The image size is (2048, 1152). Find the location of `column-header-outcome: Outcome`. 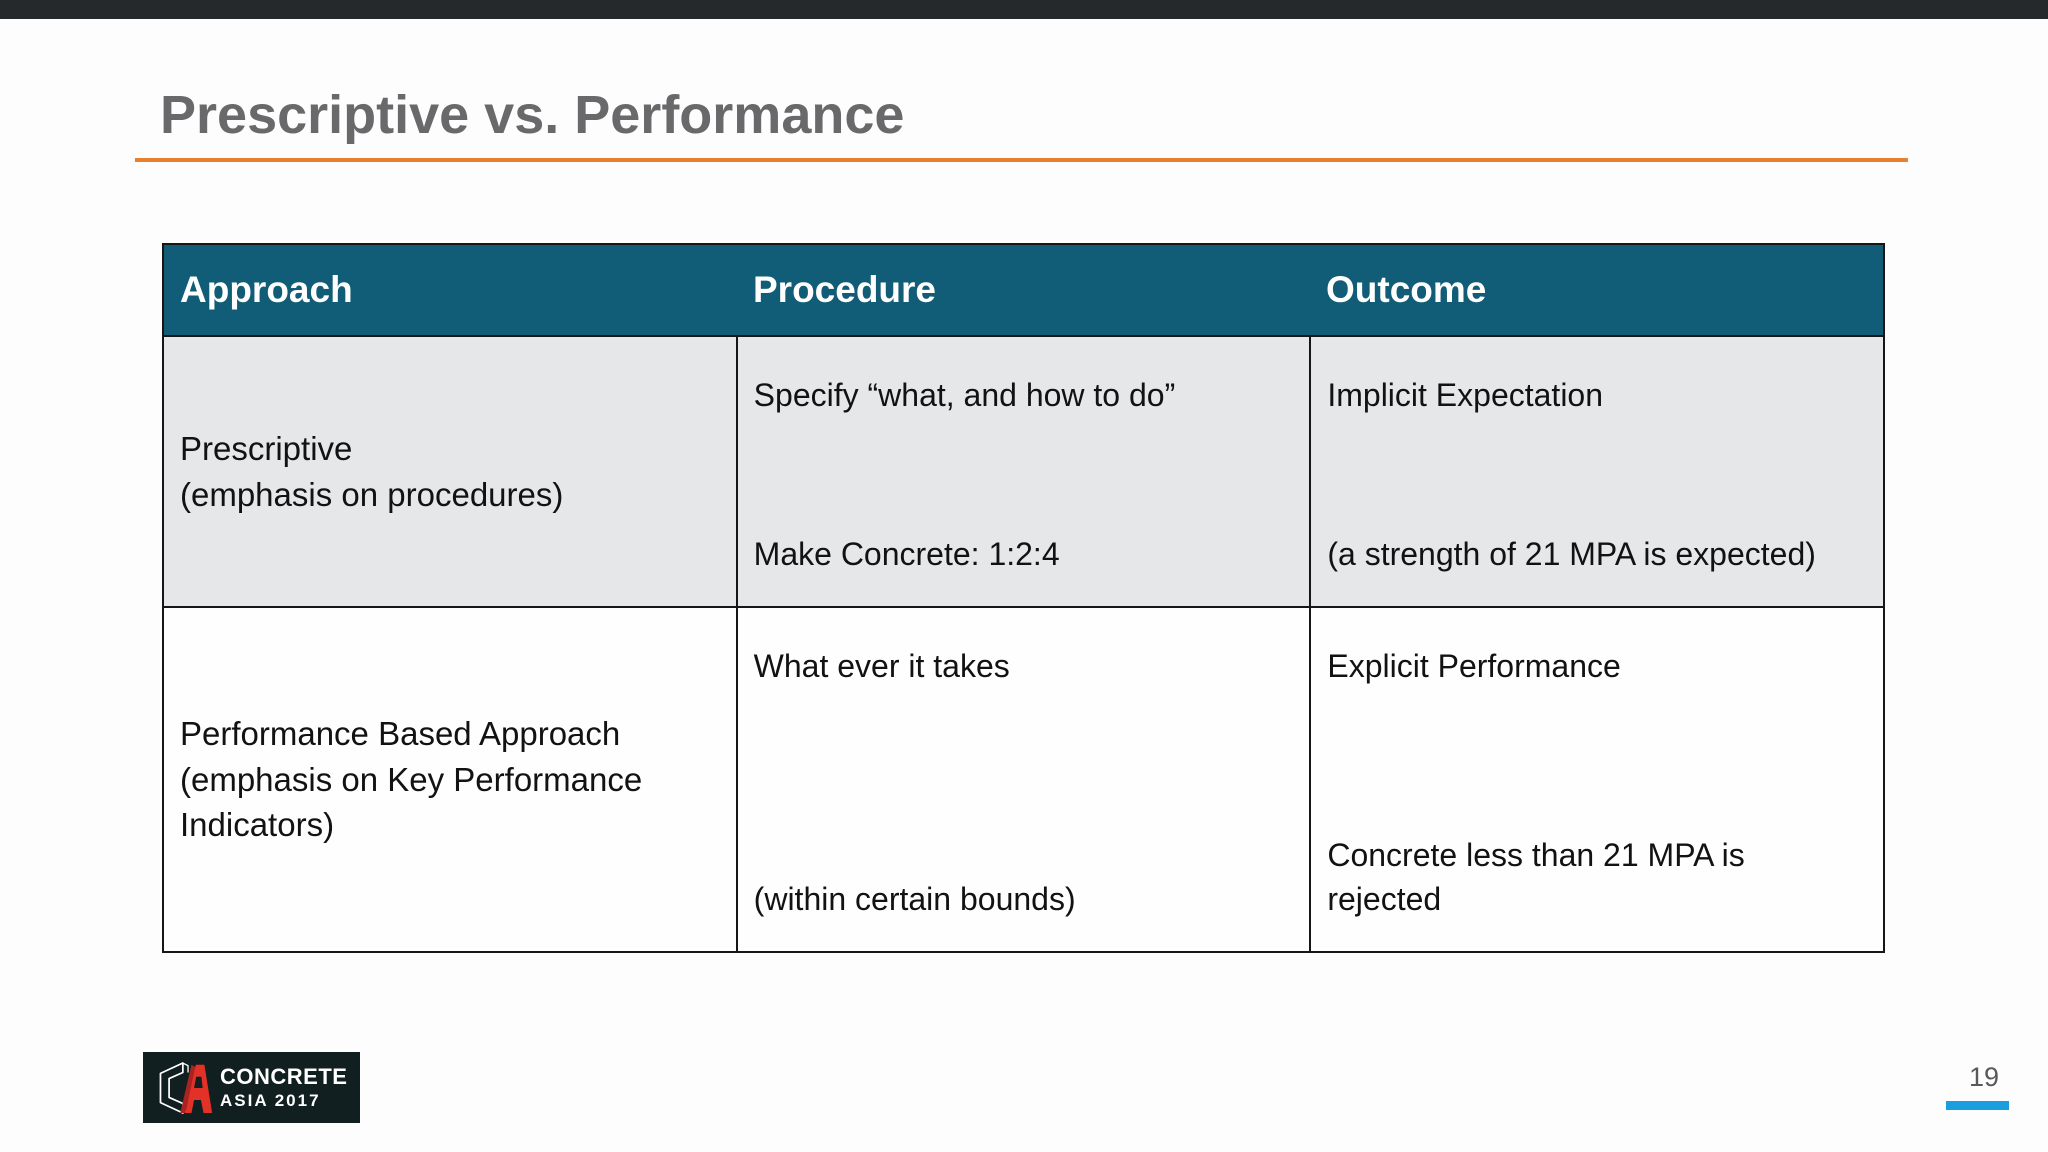

column-header-outcome: Outcome is located at coordinates (1406, 289).